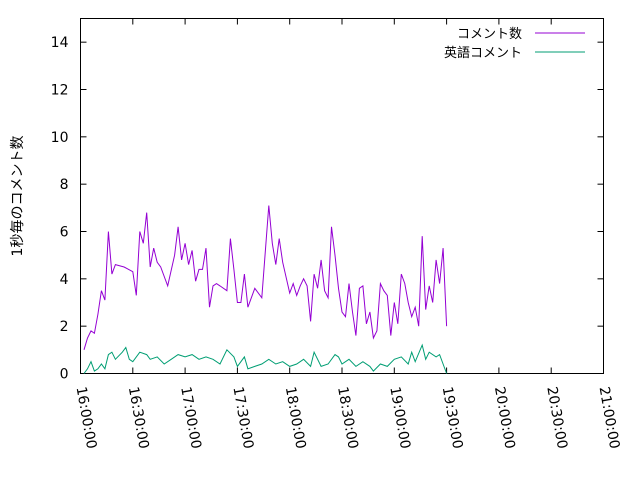  I want to click on legend-label-1: コメント数, so click(489, 34).